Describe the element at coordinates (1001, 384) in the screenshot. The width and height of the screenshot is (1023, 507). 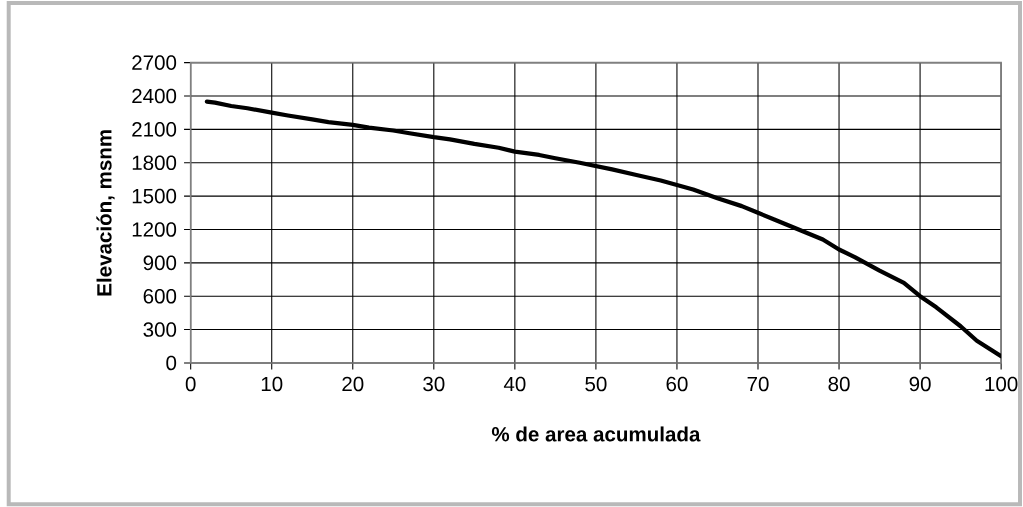
I see `x-tick-label: 100` at that location.